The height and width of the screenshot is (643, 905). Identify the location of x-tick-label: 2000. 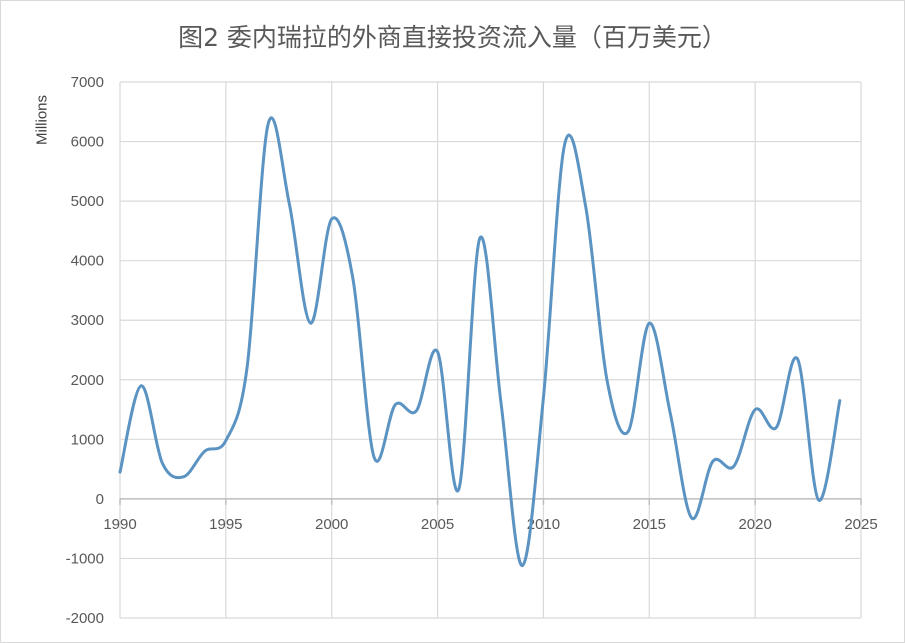
(331, 524).